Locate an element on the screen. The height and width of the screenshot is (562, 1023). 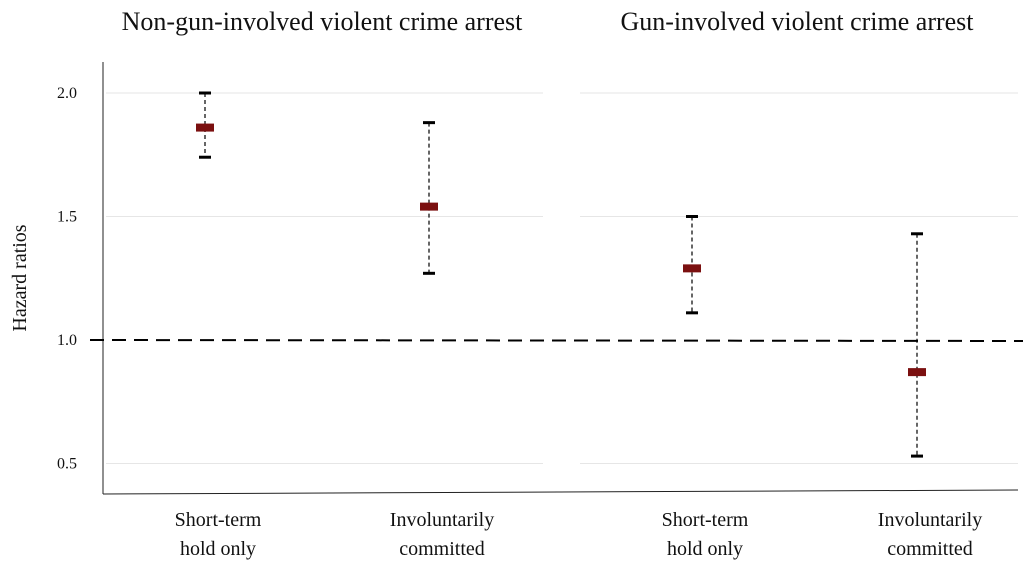
reference-line is located at coordinates (556, 340).